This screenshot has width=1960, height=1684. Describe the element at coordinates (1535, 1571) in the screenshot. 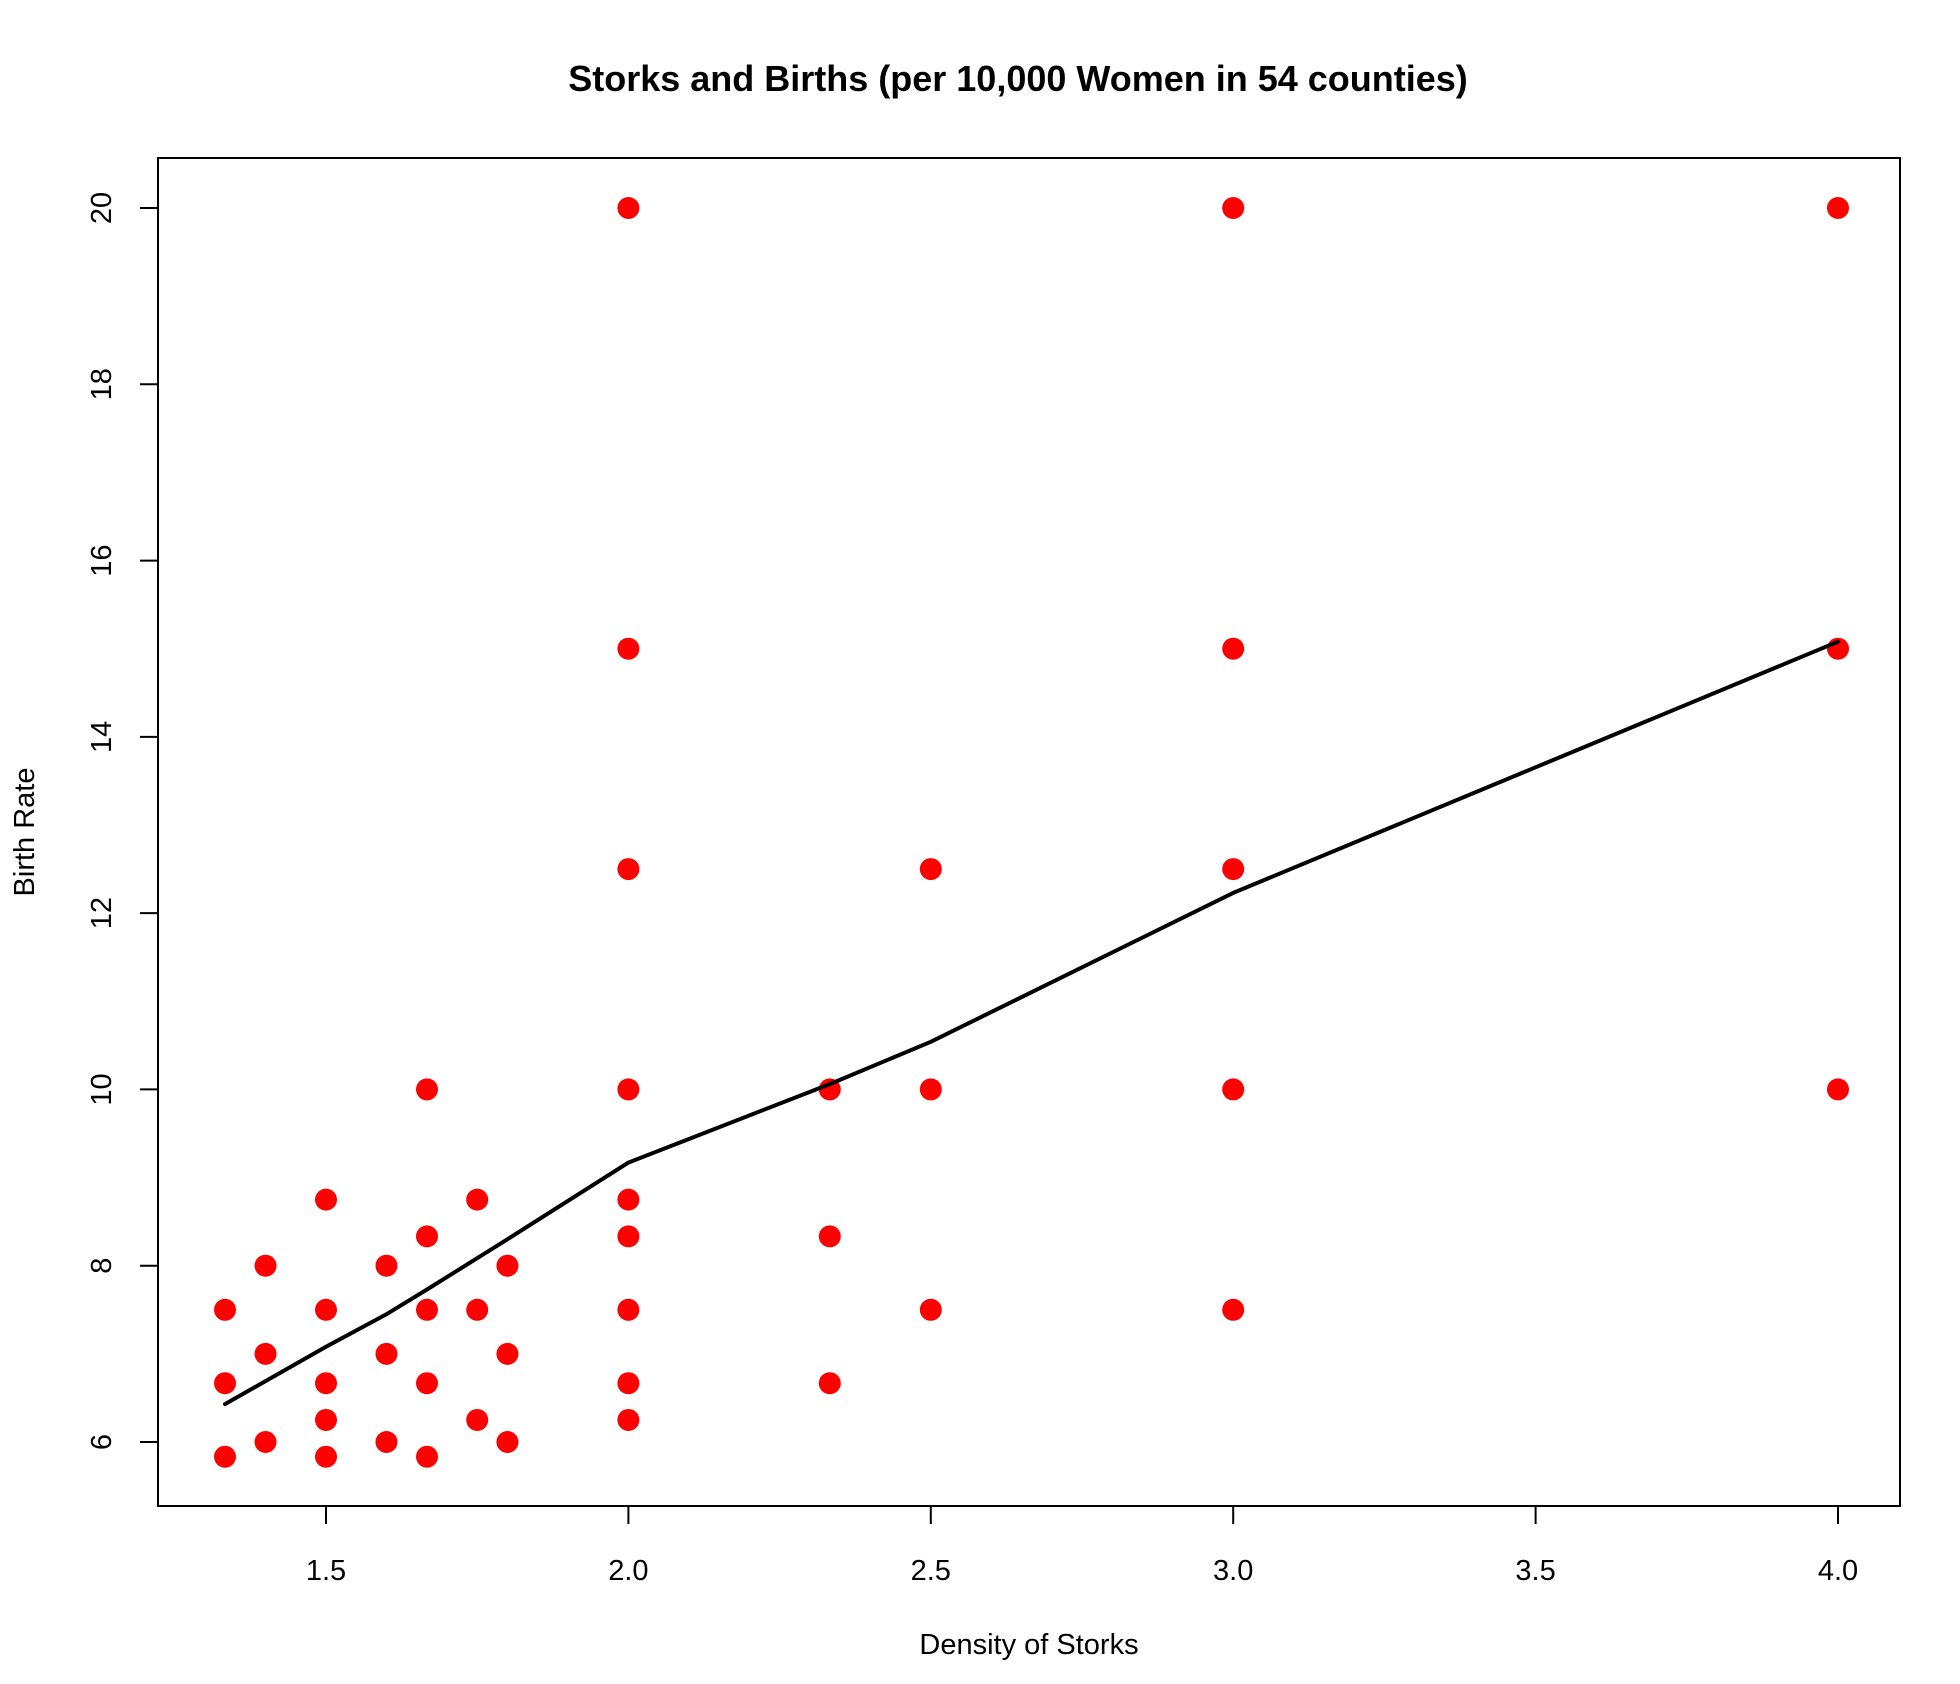

I see `x-tick-label: 3.5` at that location.